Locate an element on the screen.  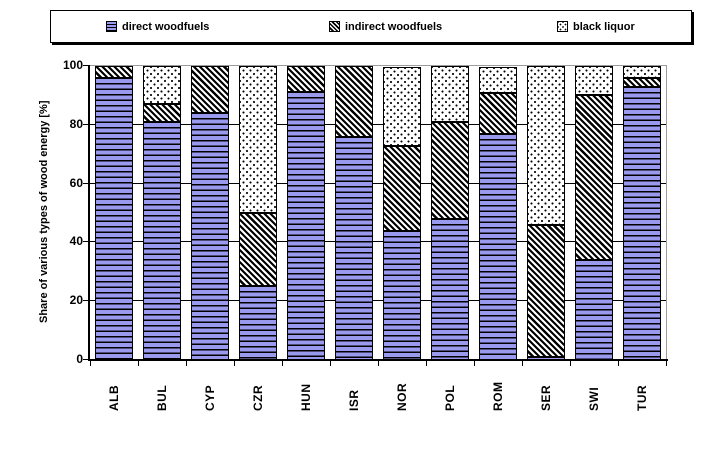
bar-segment-czr-direct is located at coordinates (258, 323).